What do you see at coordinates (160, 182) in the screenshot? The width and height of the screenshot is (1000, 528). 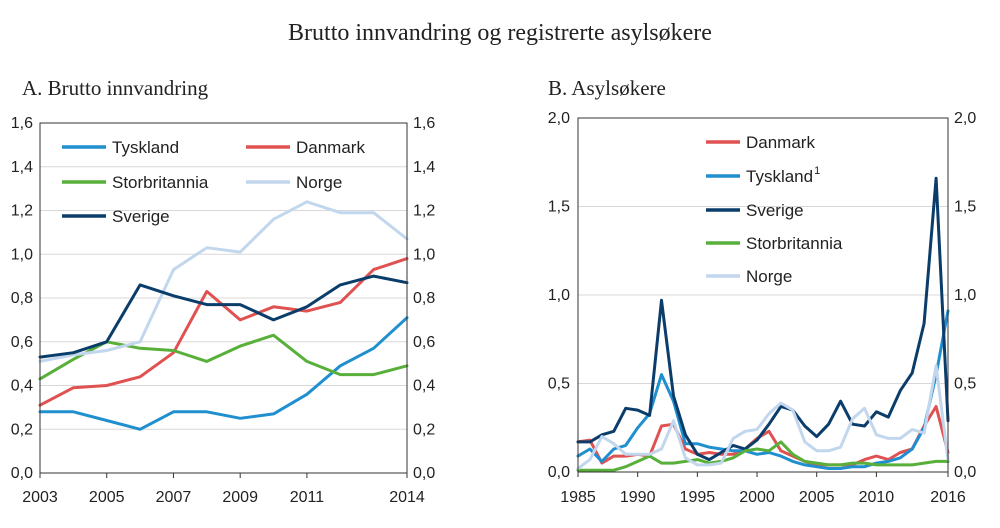 I see `panel-a-legend-label-storbritannia: Storbritannia` at bounding box center [160, 182].